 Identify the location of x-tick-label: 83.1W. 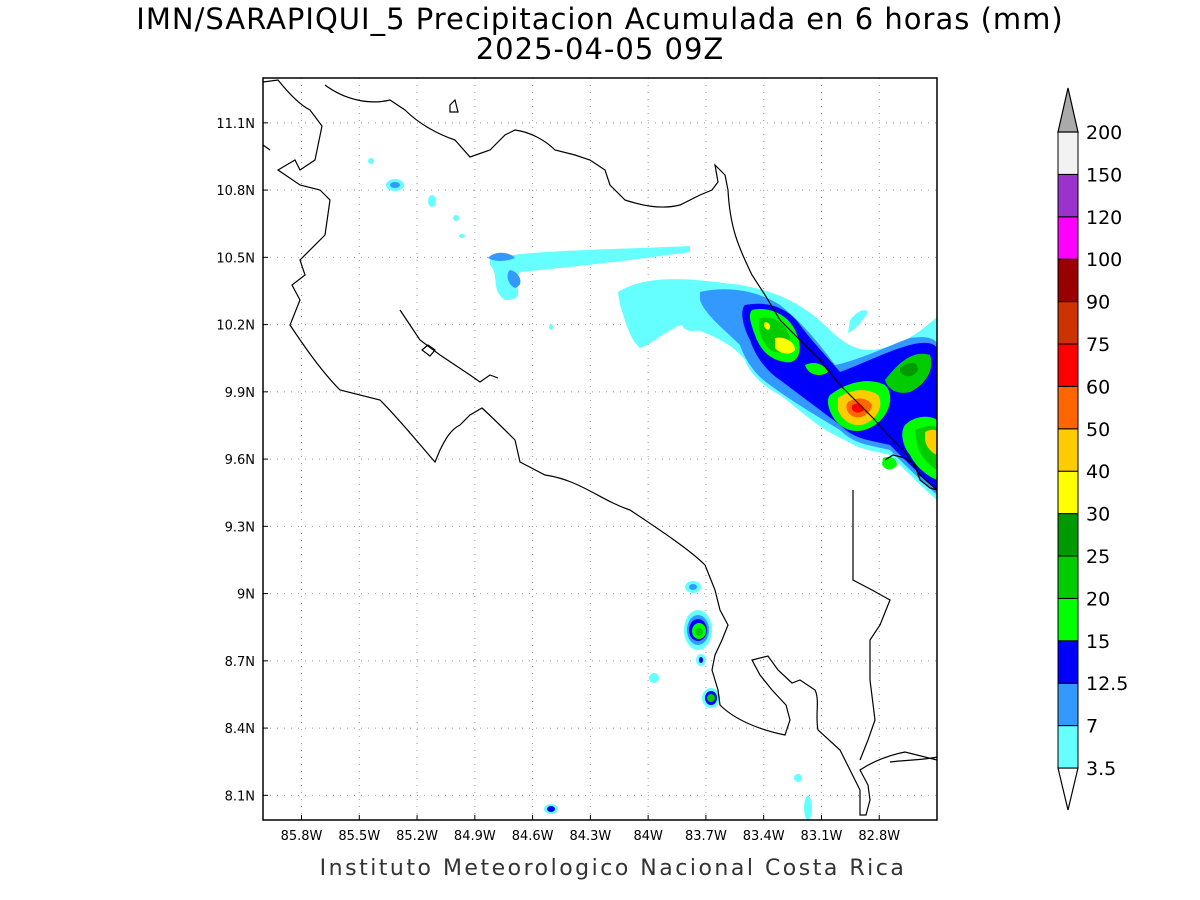
(822, 836).